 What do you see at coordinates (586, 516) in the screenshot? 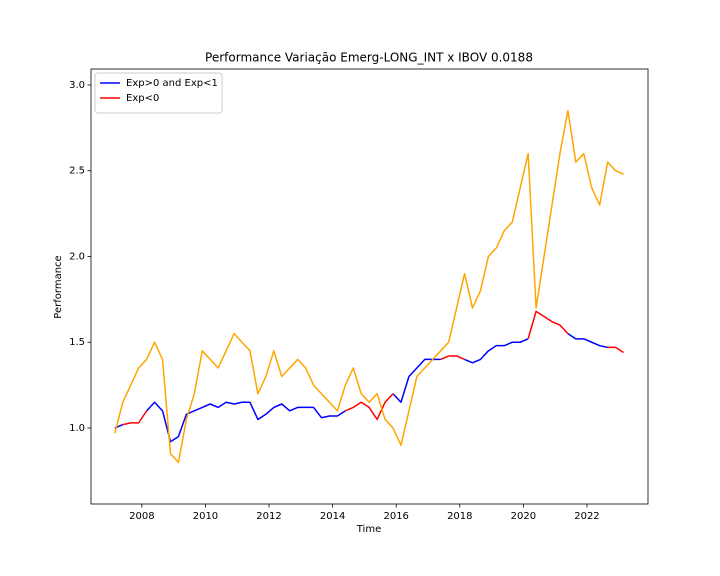
I see `x-tick-label: 2022` at bounding box center [586, 516].